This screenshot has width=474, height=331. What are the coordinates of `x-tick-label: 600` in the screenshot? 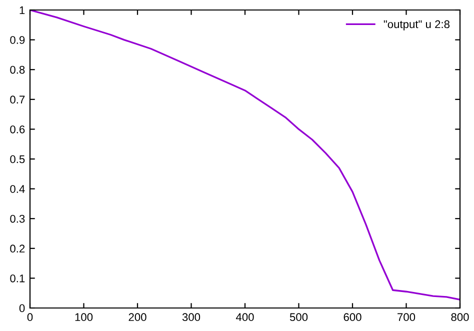 It's located at (353, 317).